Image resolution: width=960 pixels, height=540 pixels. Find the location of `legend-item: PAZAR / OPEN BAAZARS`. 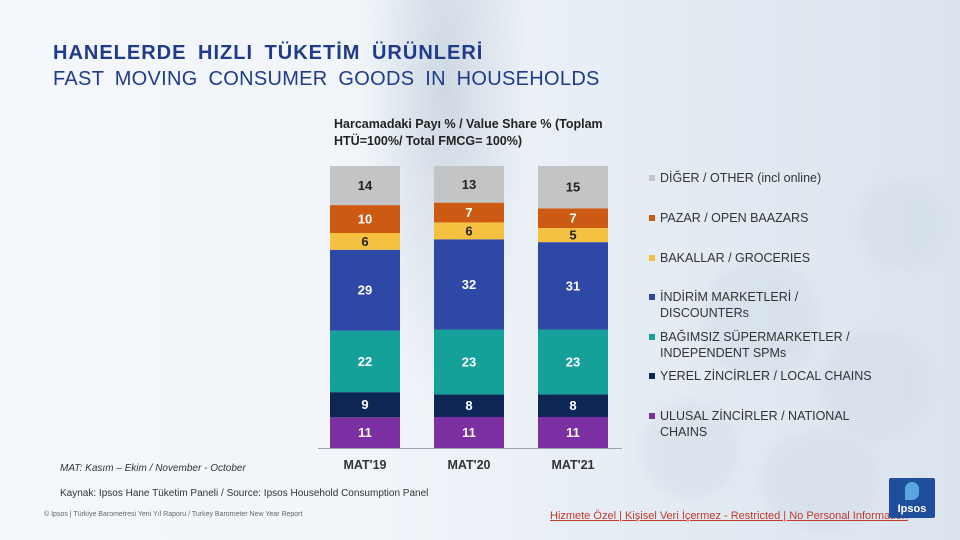

legend-item: PAZAR / OPEN BAAZARS is located at coordinates (728, 218).